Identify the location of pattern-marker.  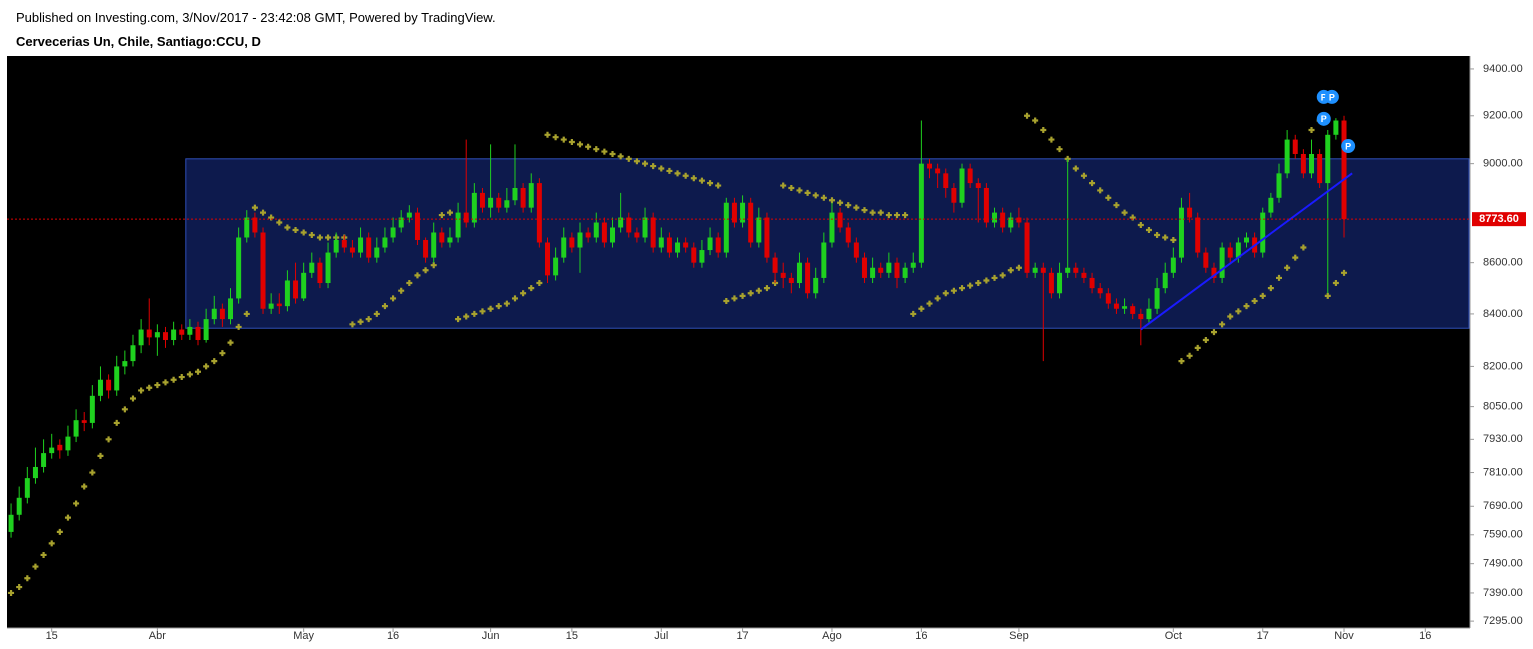
(1331, 96).